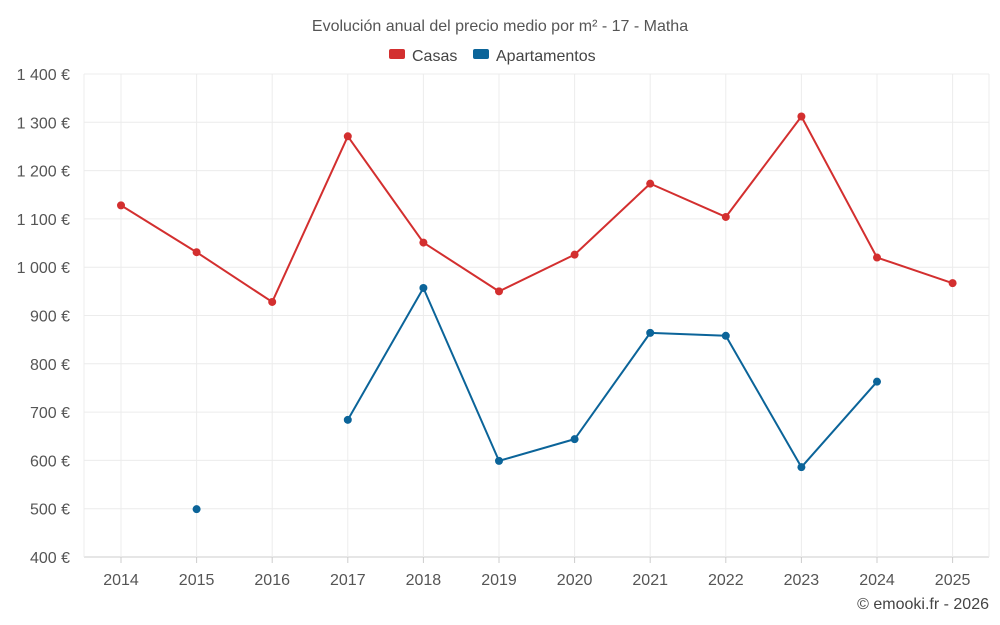 The height and width of the screenshot is (625, 1000). I want to click on y-tick-label: 500 €, so click(50, 510).